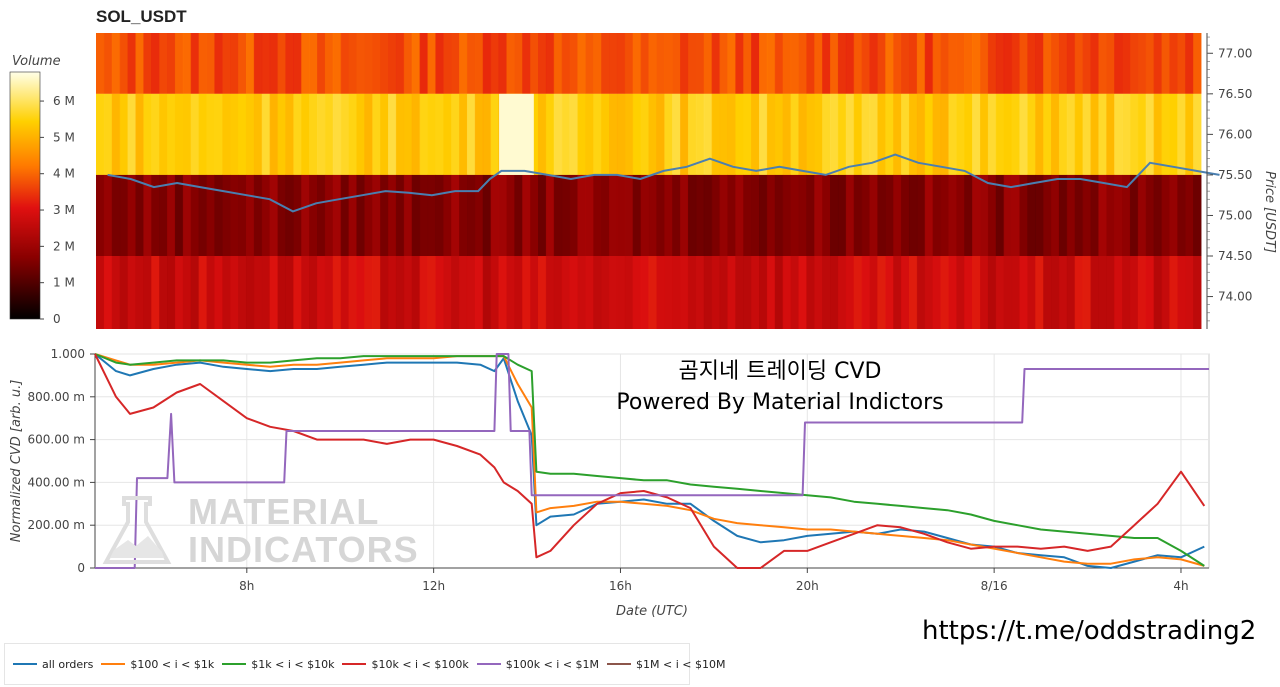 The height and width of the screenshot is (687, 1280). What do you see at coordinates (57, 319) in the screenshot?
I see `colorbar-tick-label: 0` at bounding box center [57, 319].